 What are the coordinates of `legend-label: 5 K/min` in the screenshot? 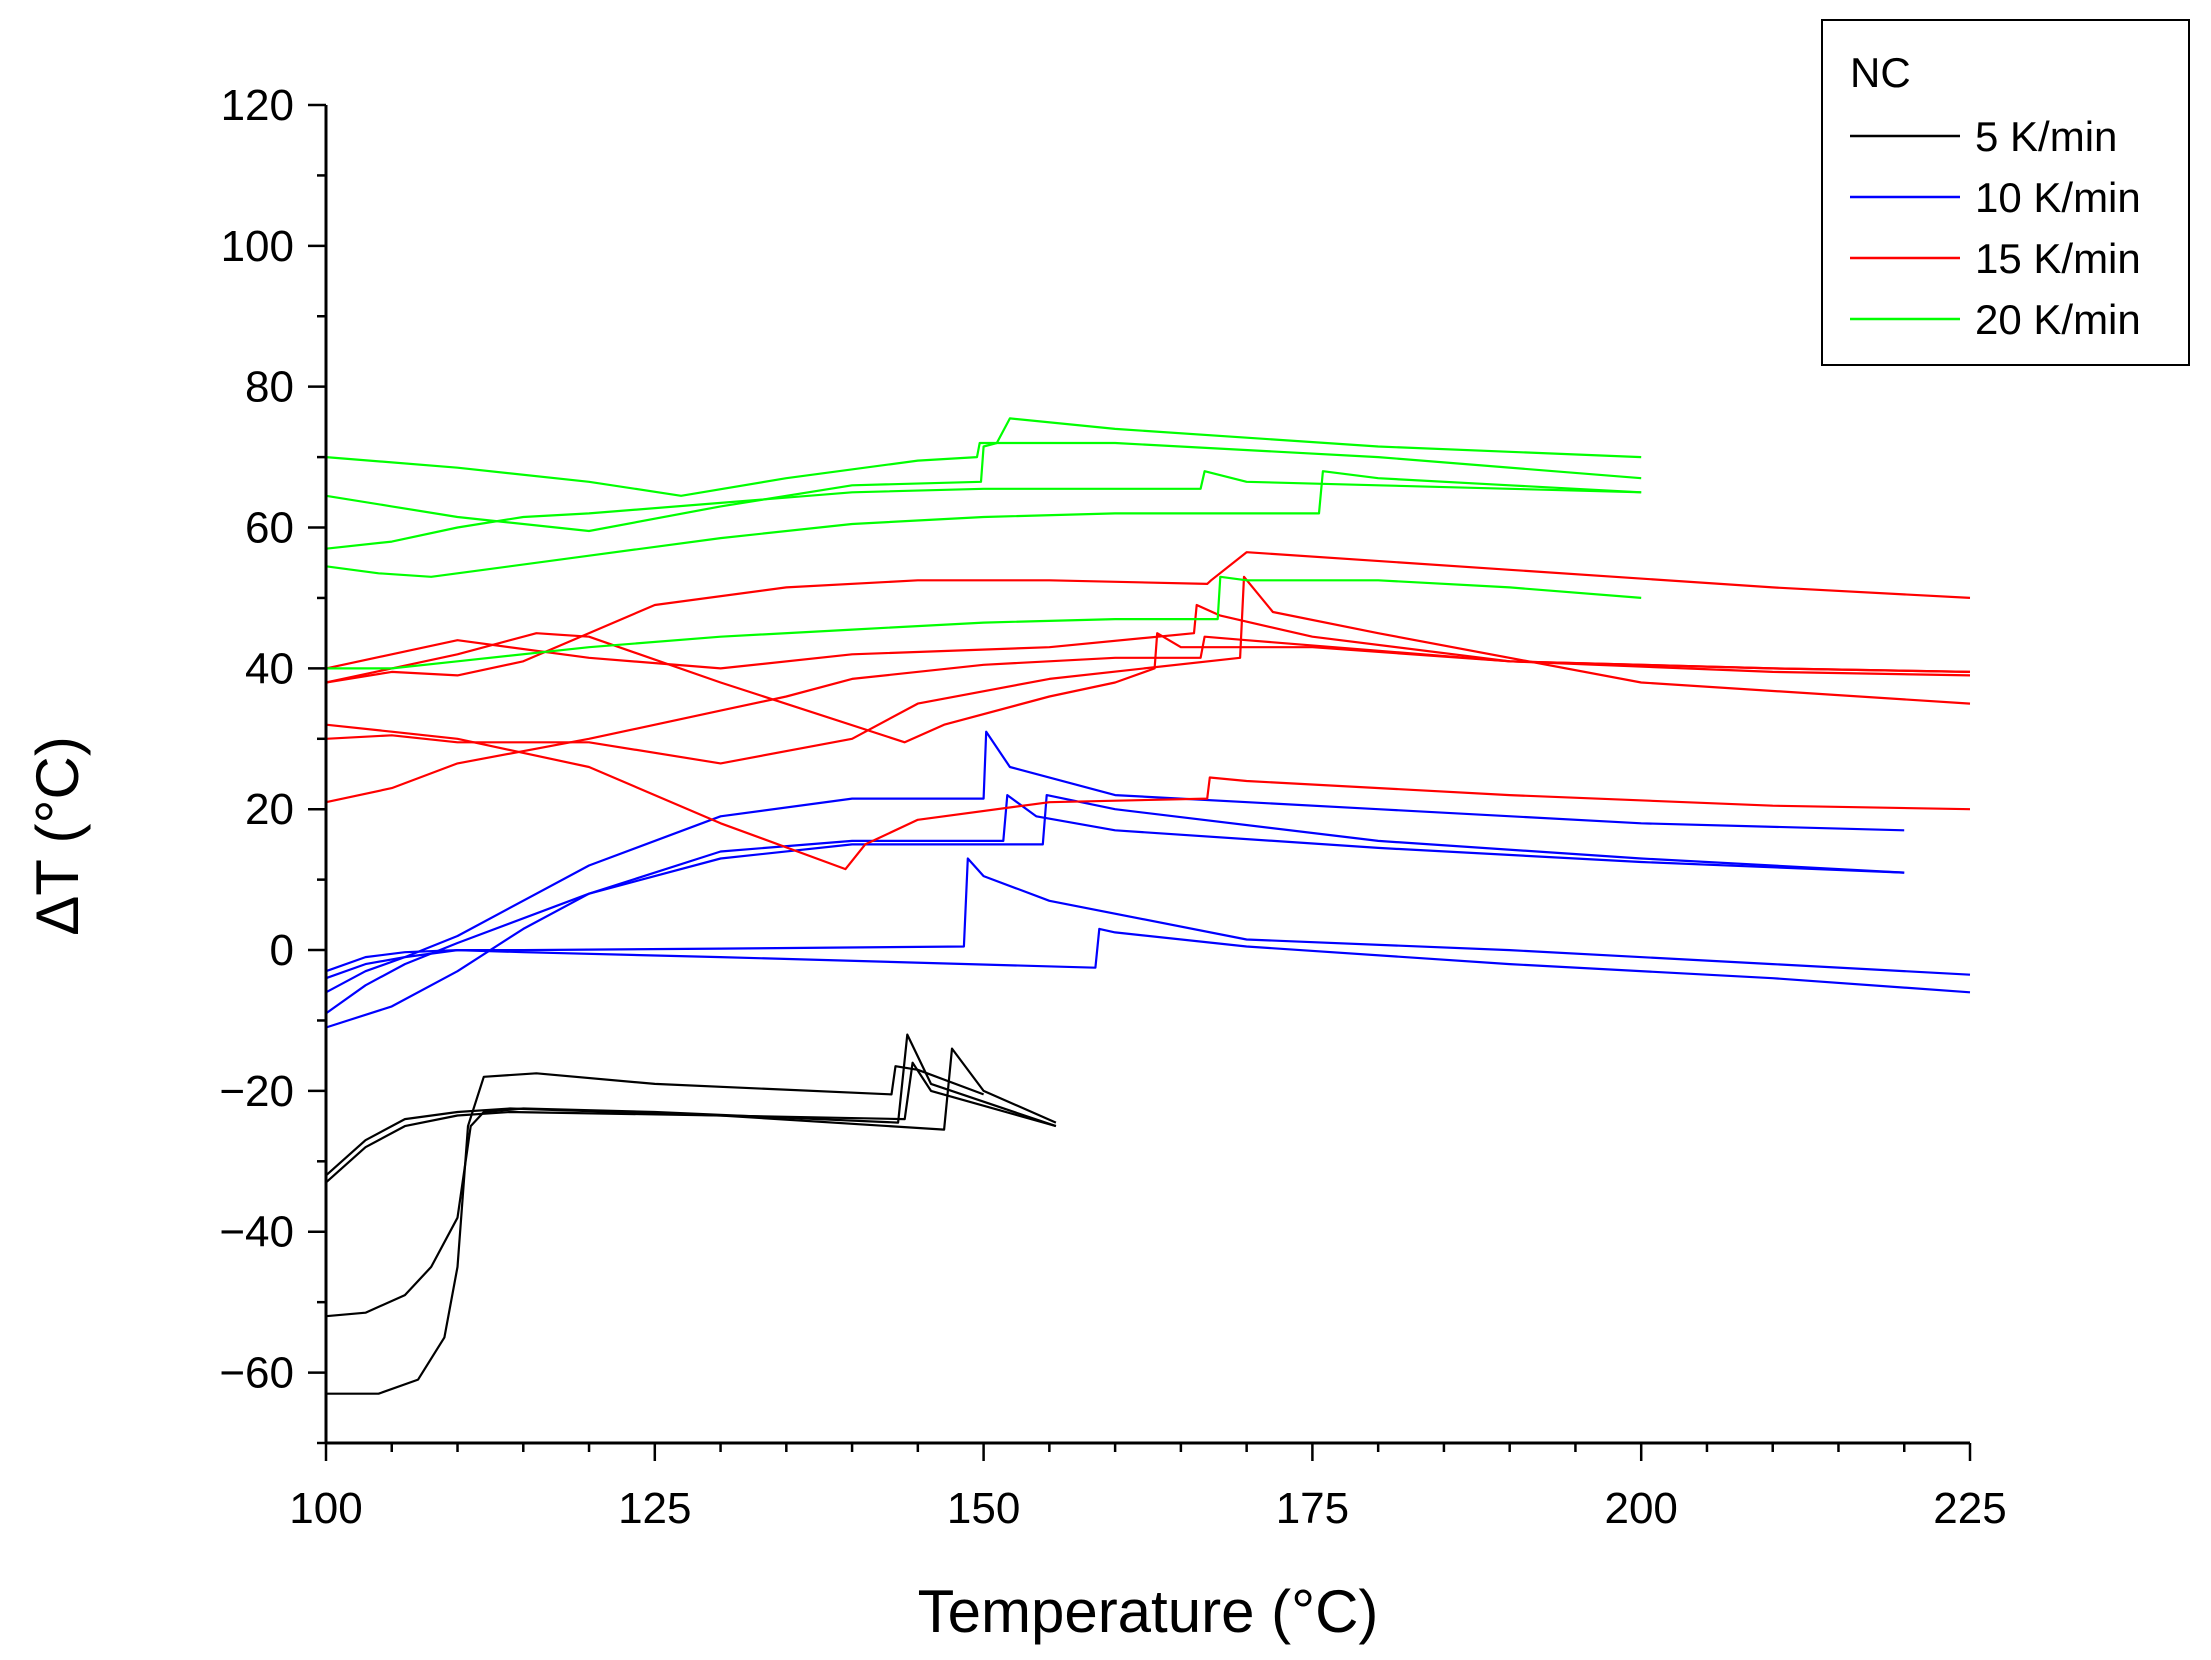 It's located at (2046, 136).